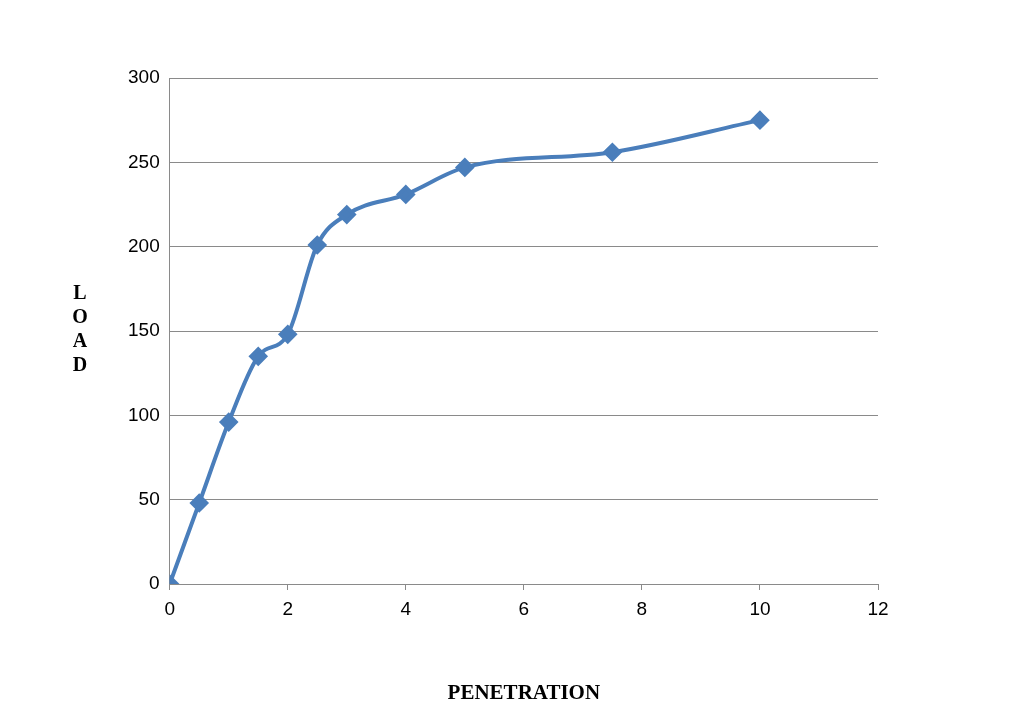 This screenshot has height=708, width=1014. What do you see at coordinates (149, 498) in the screenshot?
I see `y-tick-label: 50` at bounding box center [149, 498].